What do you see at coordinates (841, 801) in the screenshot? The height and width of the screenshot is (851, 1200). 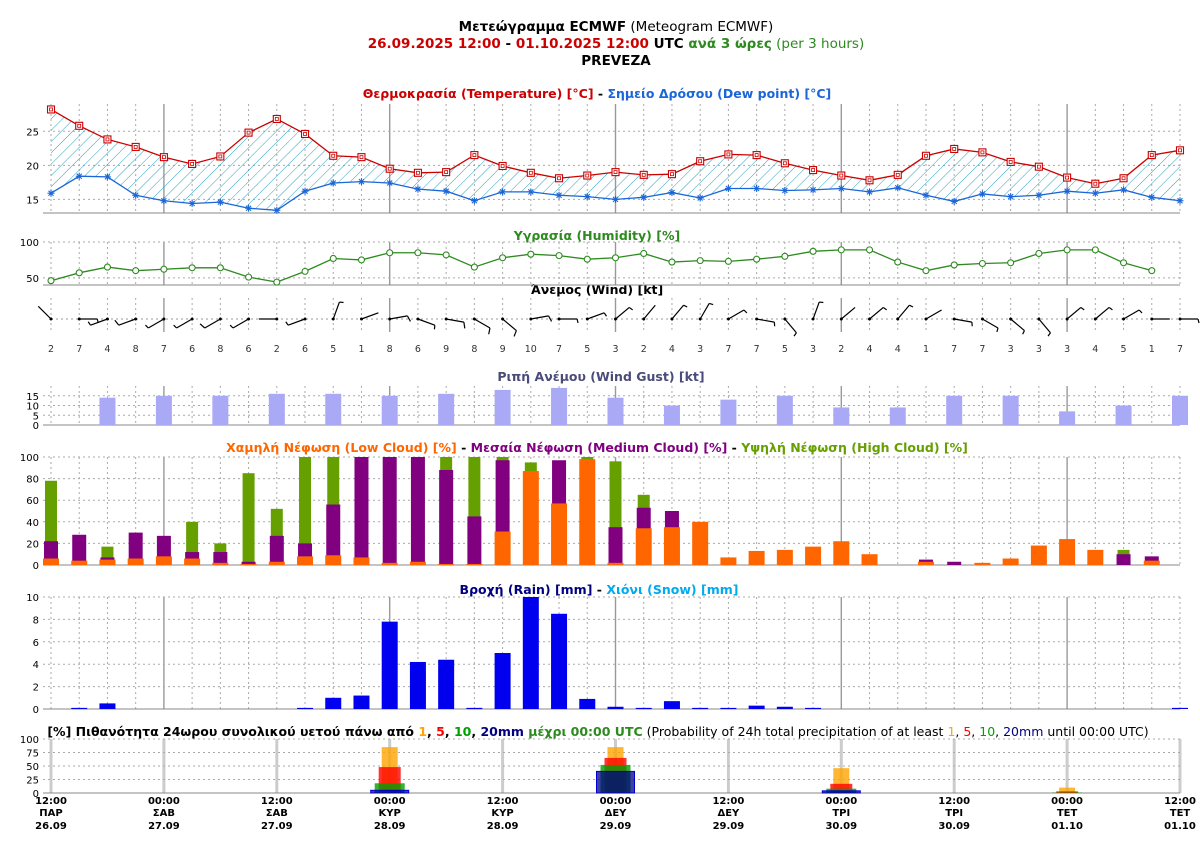 I see `x-tick-time: 00:00` at bounding box center [841, 801].